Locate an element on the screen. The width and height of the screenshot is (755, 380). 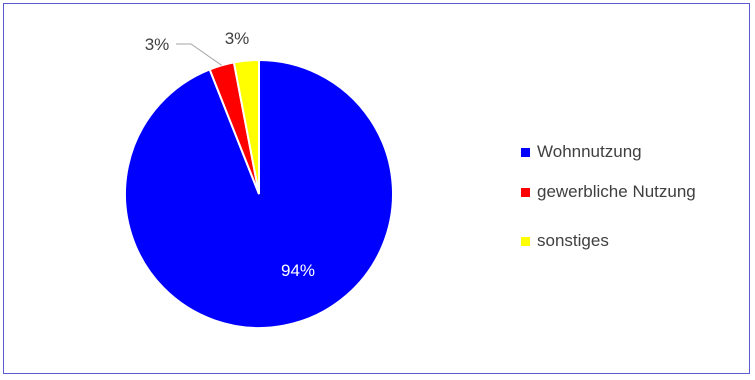
legend-item-gewerbliche-nutzung: gewerbliche Nutzung is located at coordinates (608, 192).